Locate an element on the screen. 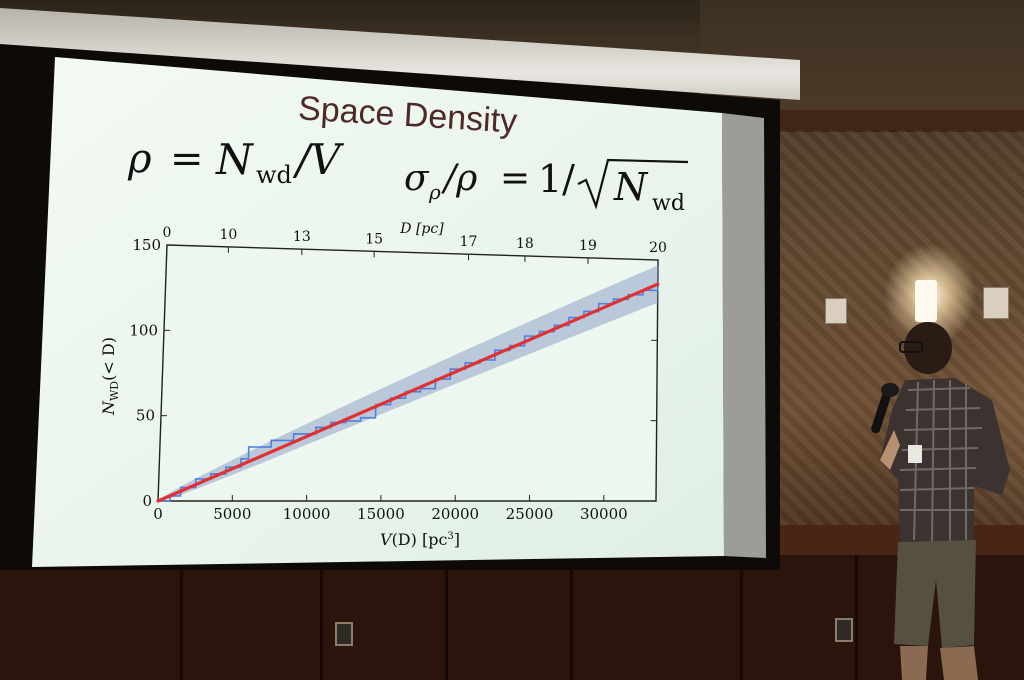 The height and width of the screenshot is (680, 1024). shorts is located at coordinates (935, 594).